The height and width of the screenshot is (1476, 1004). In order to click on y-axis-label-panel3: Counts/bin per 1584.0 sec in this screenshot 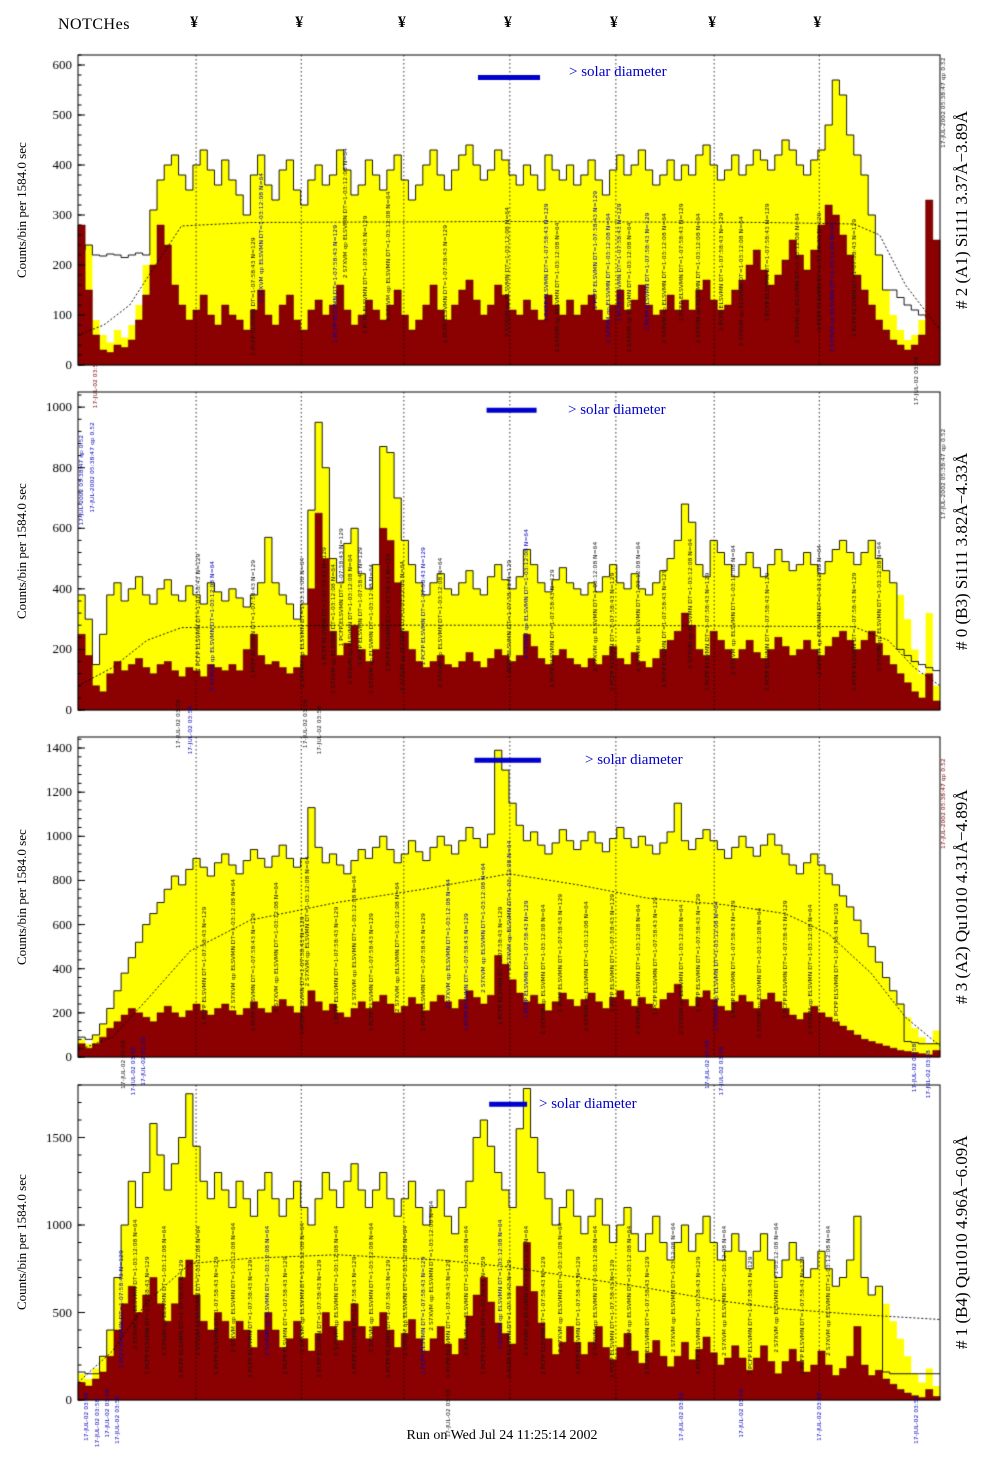, I will do `click(21, 897)`.